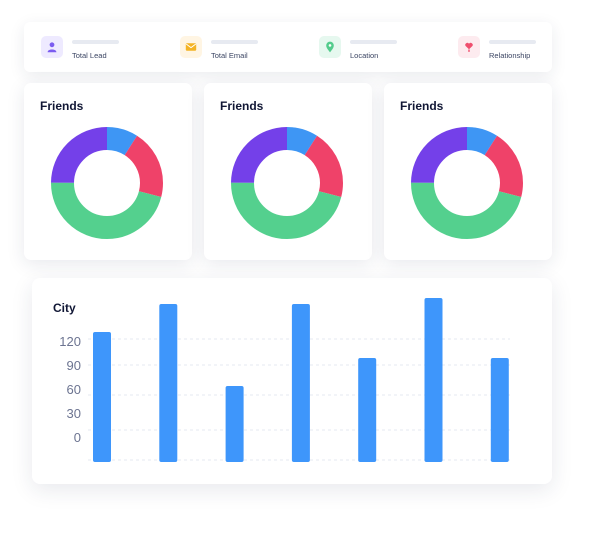 The width and height of the screenshot is (604, 536). What do you see at coordinates (229, 55) in the screenshot?
I see `stat-label: Total Email` at bounding box center [229, 55].